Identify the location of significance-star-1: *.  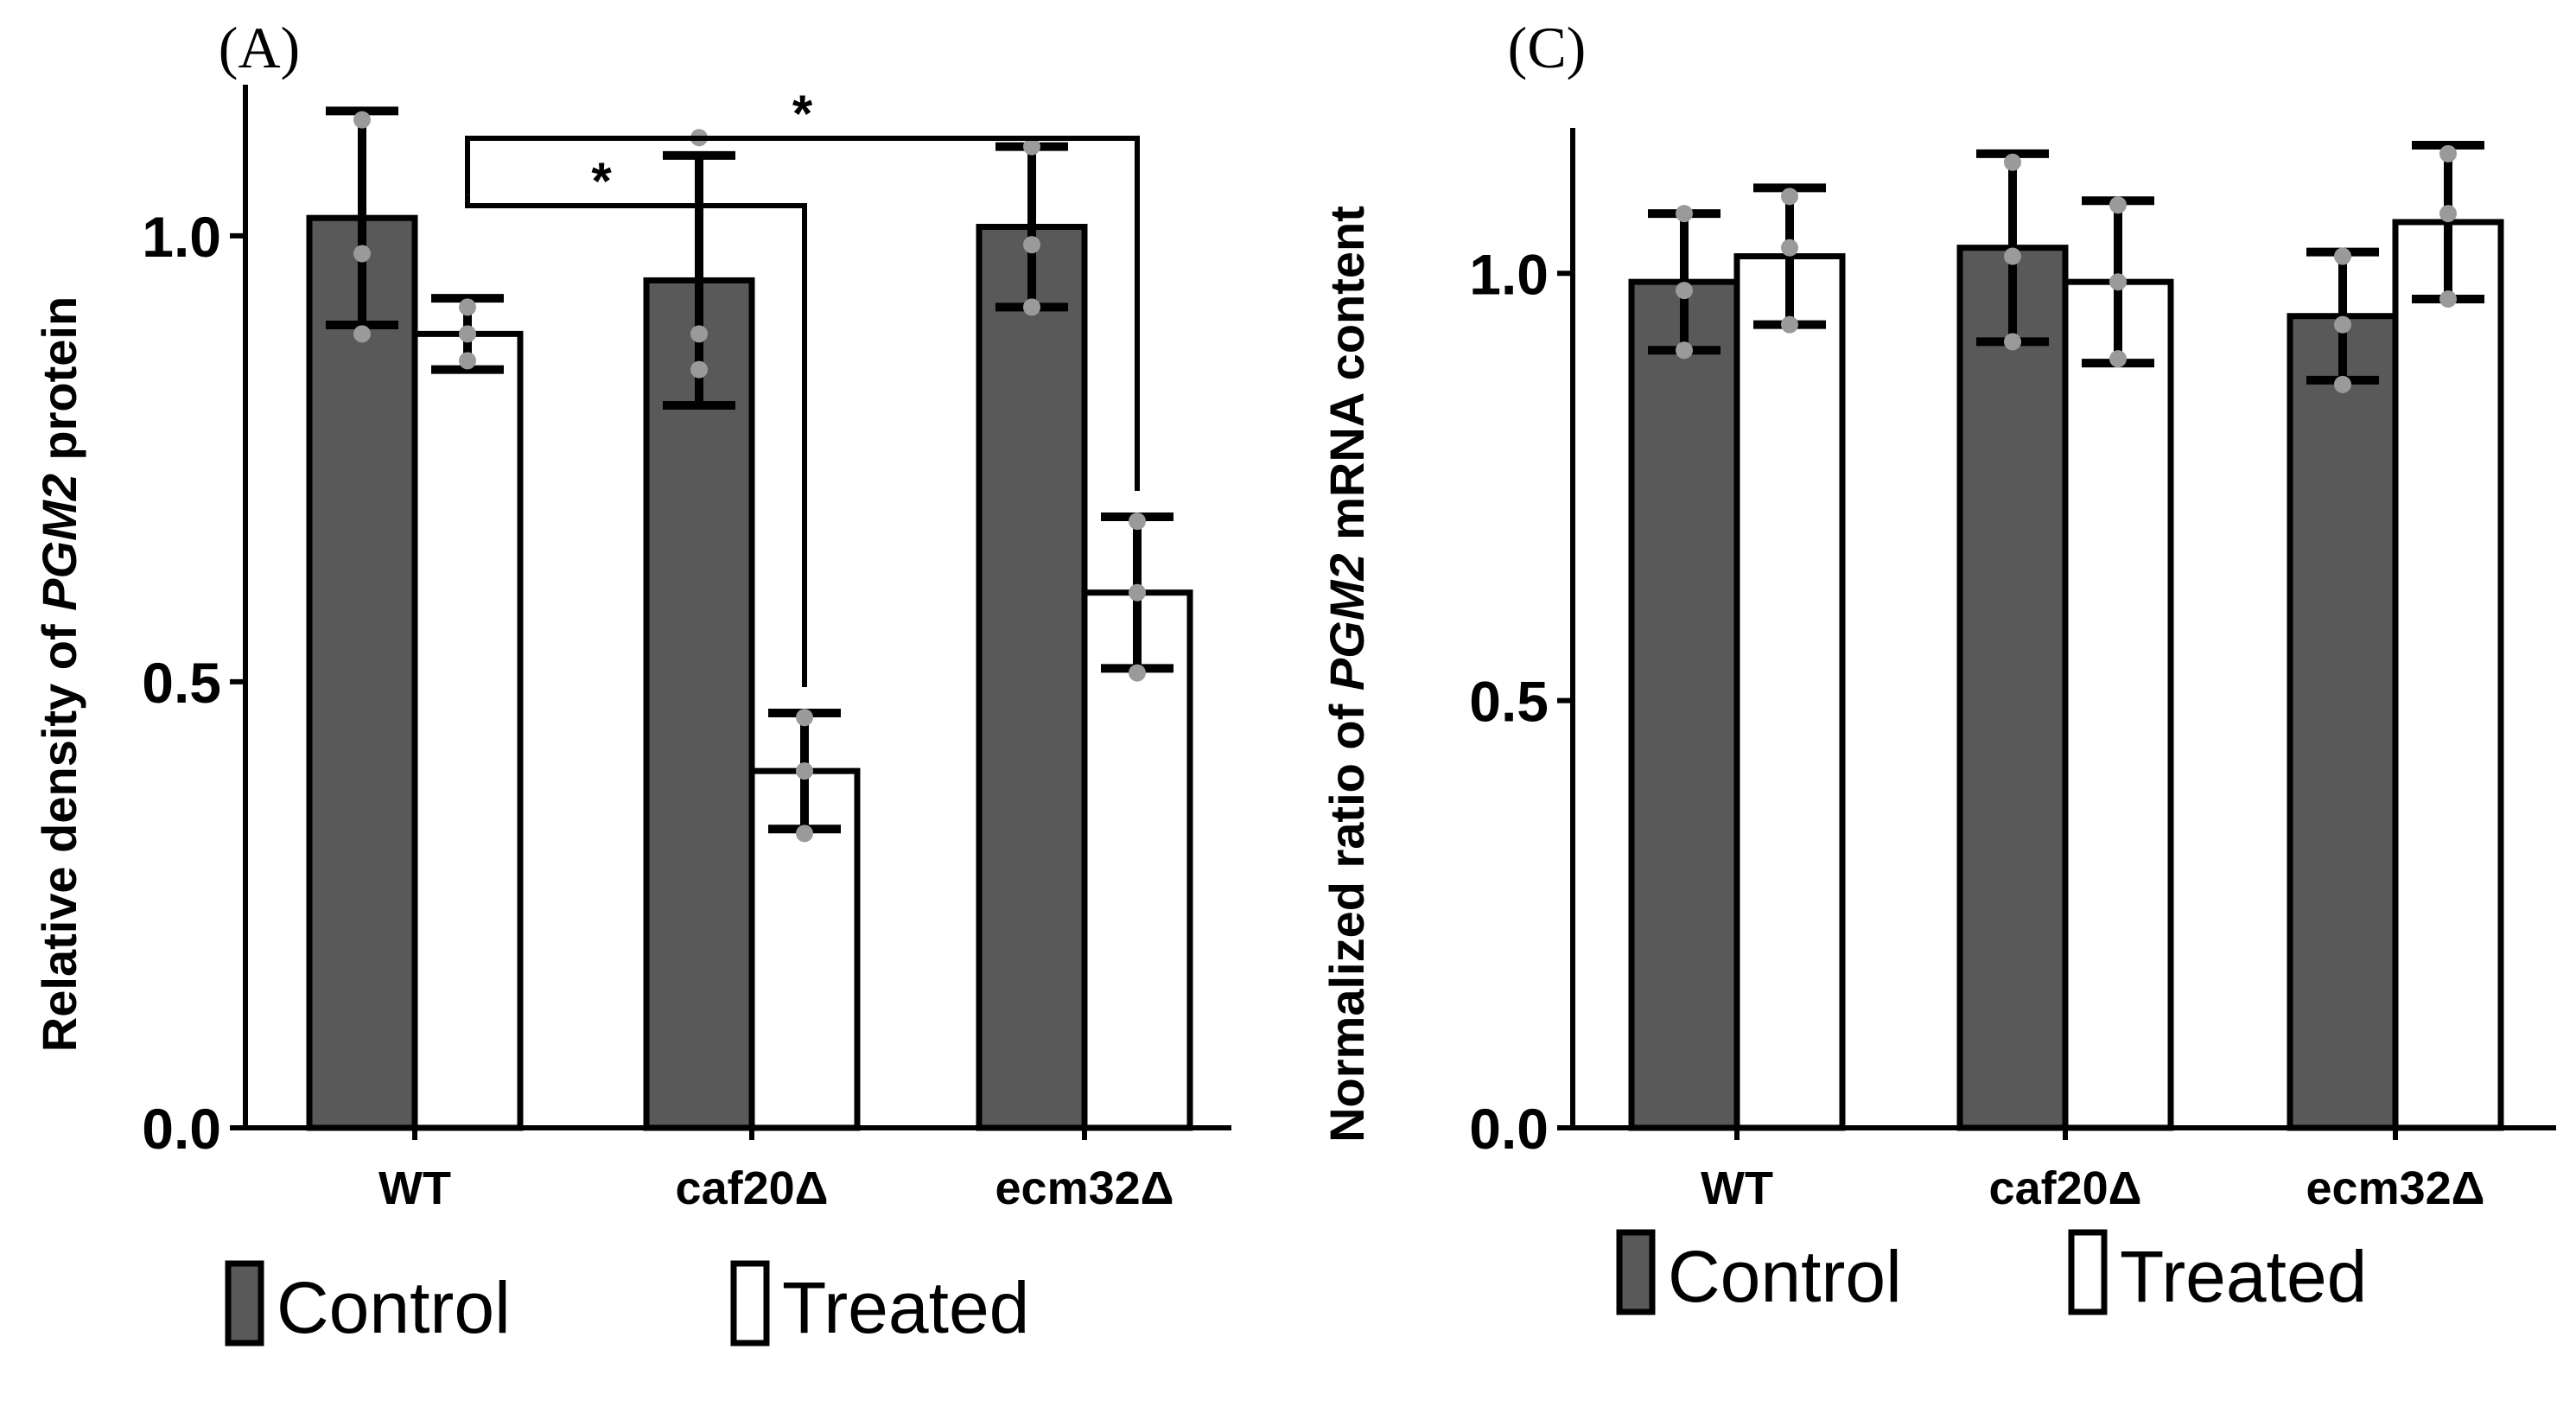
(803, 114).